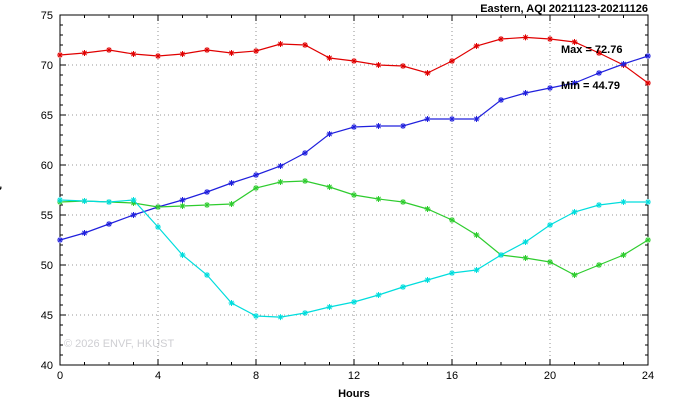 The height and width of the screenshot is (409, 674). I want to click on svg-text: 4, so click(158, 376).